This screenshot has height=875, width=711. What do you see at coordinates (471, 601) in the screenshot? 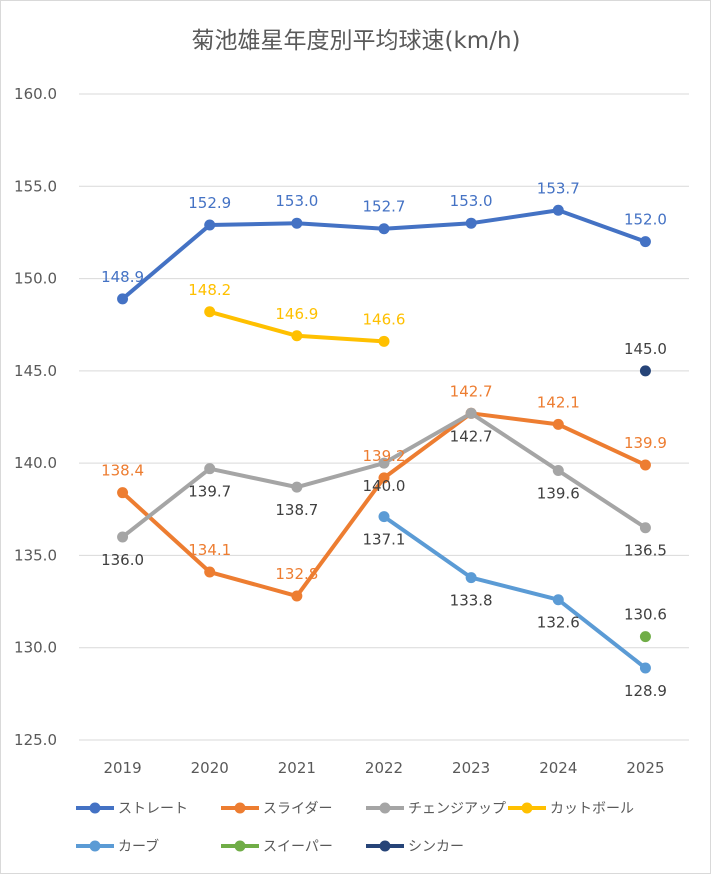
I see `data-label: 133.8` at bounding box center [471, 601].